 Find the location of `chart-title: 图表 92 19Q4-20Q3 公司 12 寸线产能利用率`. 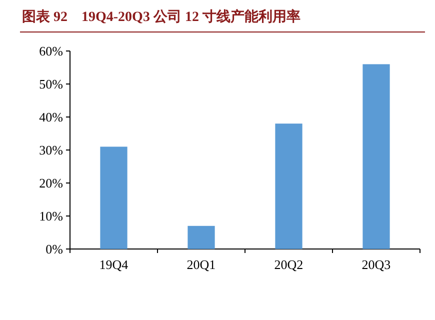

chart-title: 图表 92 19Q4-20Q3 公司 12 寸线产能利用率 is located at coordinates (161, 16).